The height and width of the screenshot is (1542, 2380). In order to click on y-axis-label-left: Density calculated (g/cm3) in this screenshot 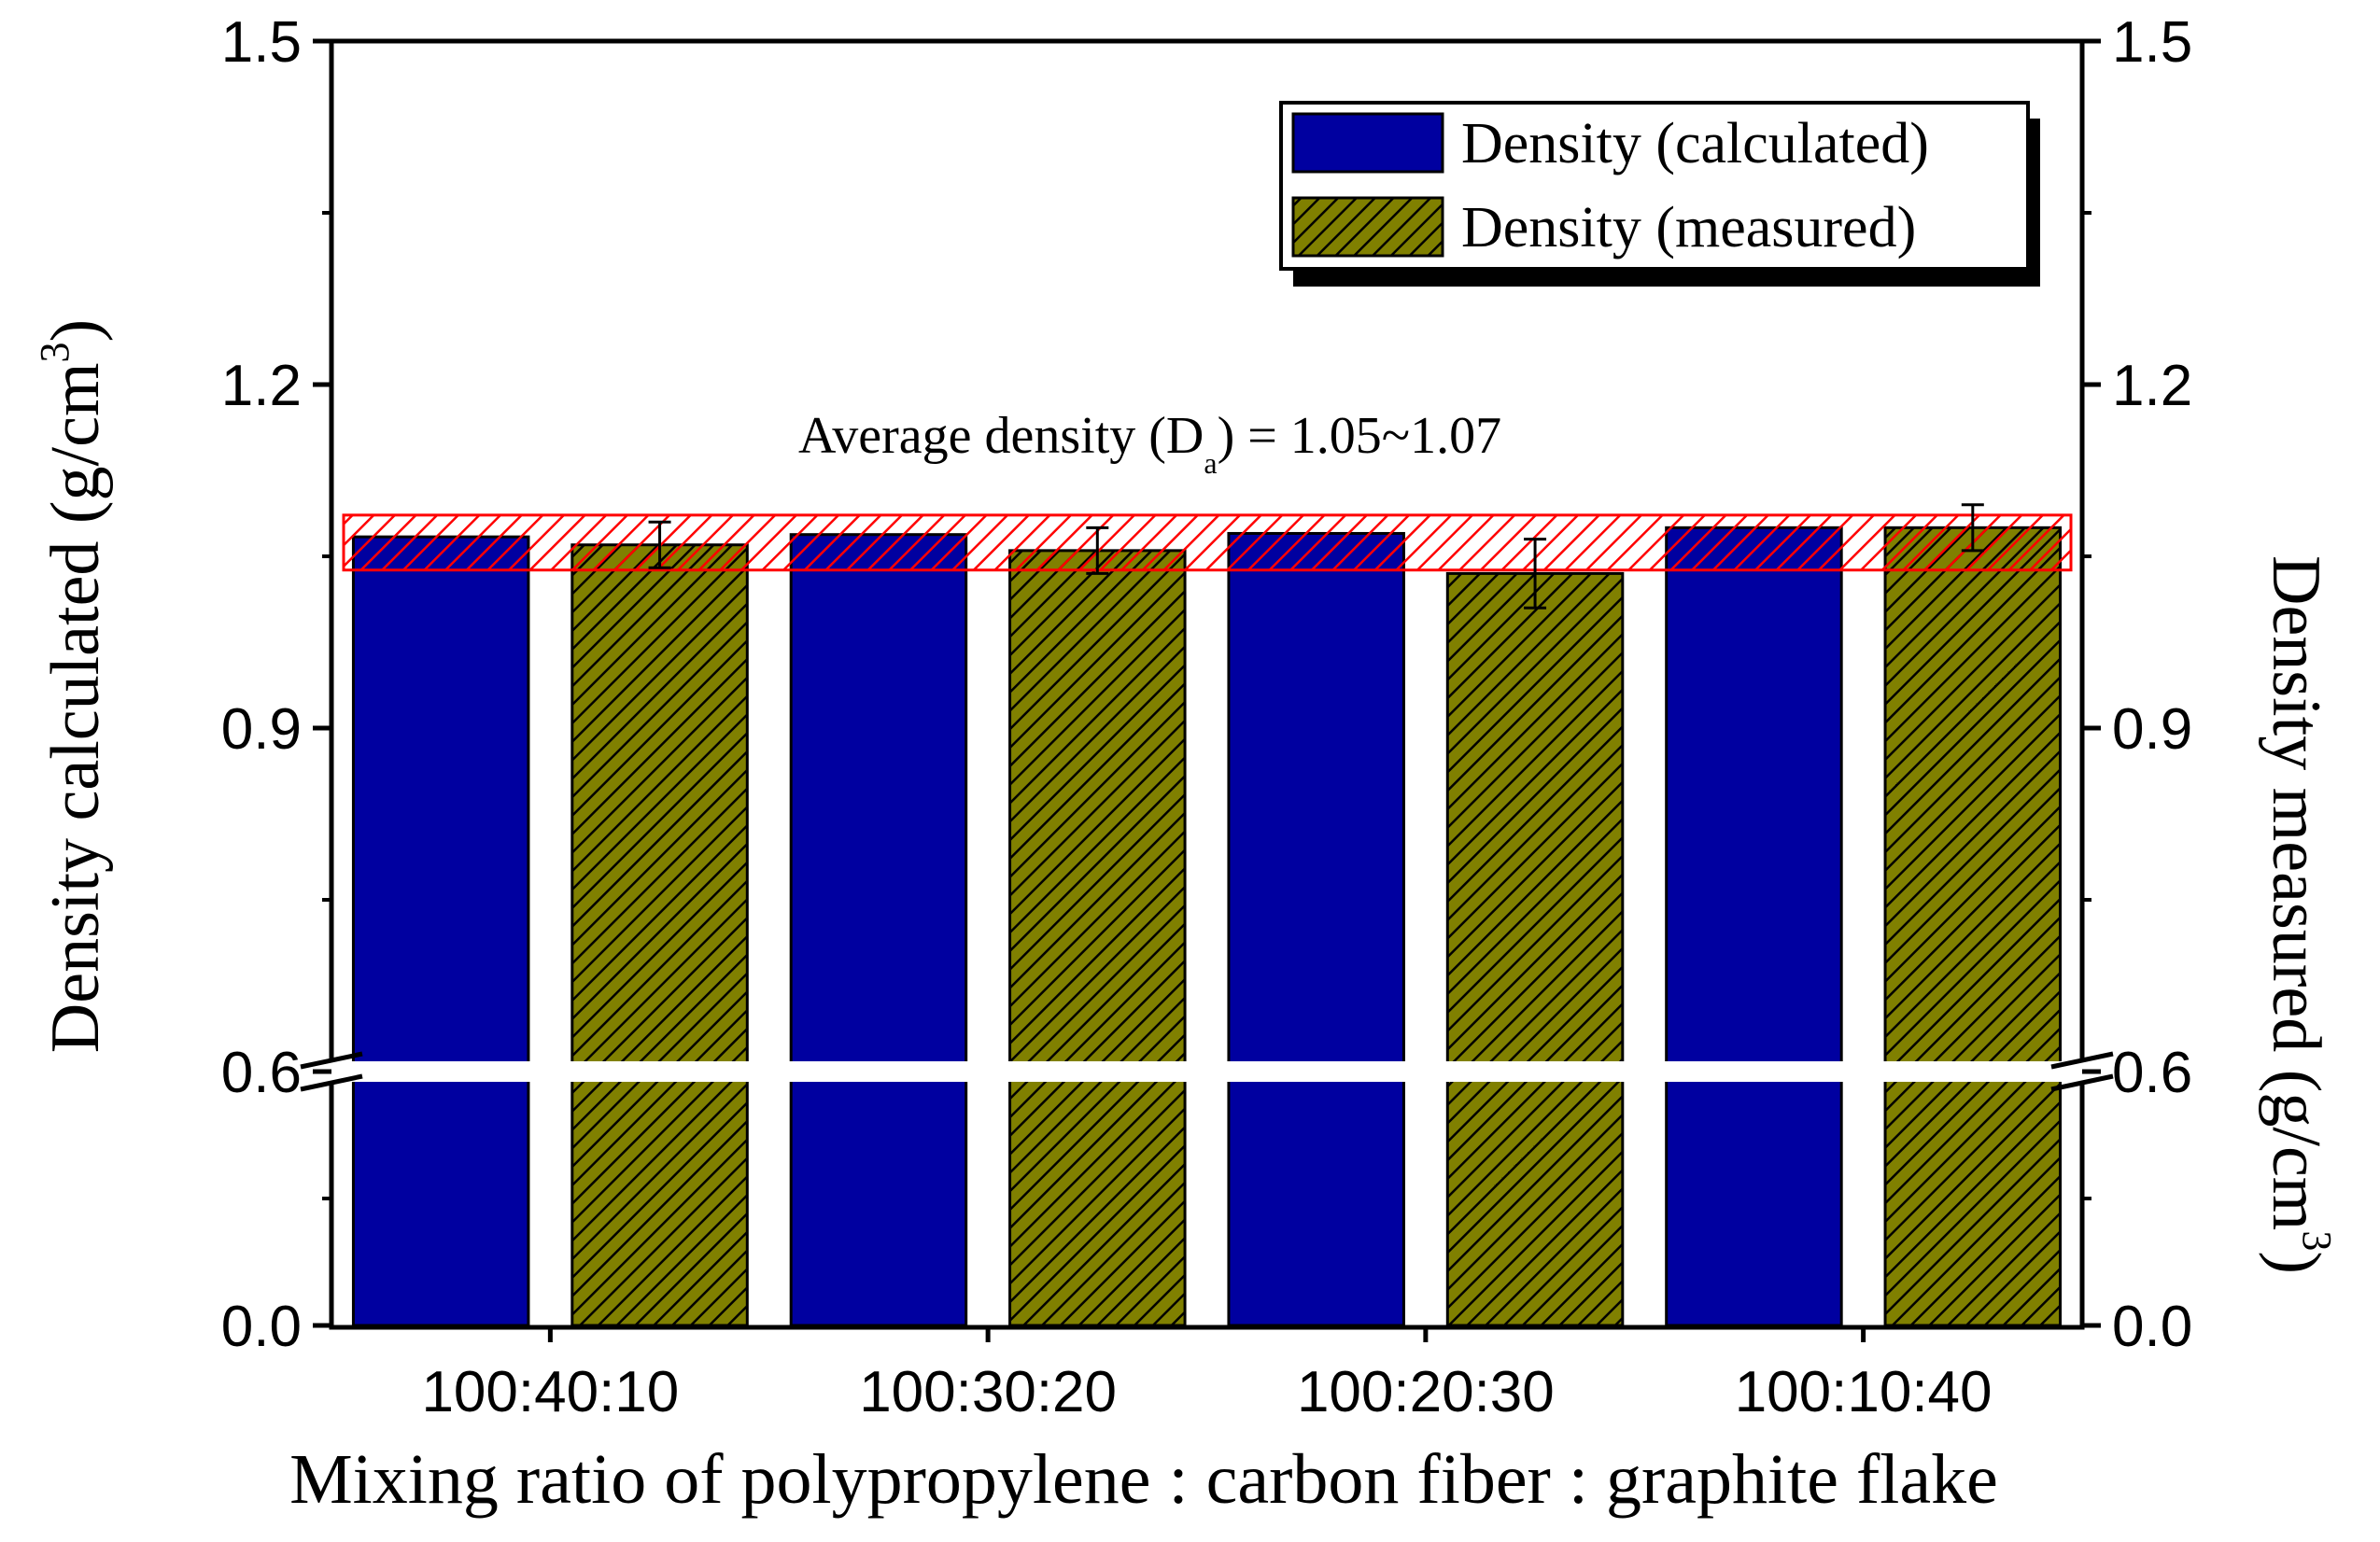, I will do `click(73, 686)`.